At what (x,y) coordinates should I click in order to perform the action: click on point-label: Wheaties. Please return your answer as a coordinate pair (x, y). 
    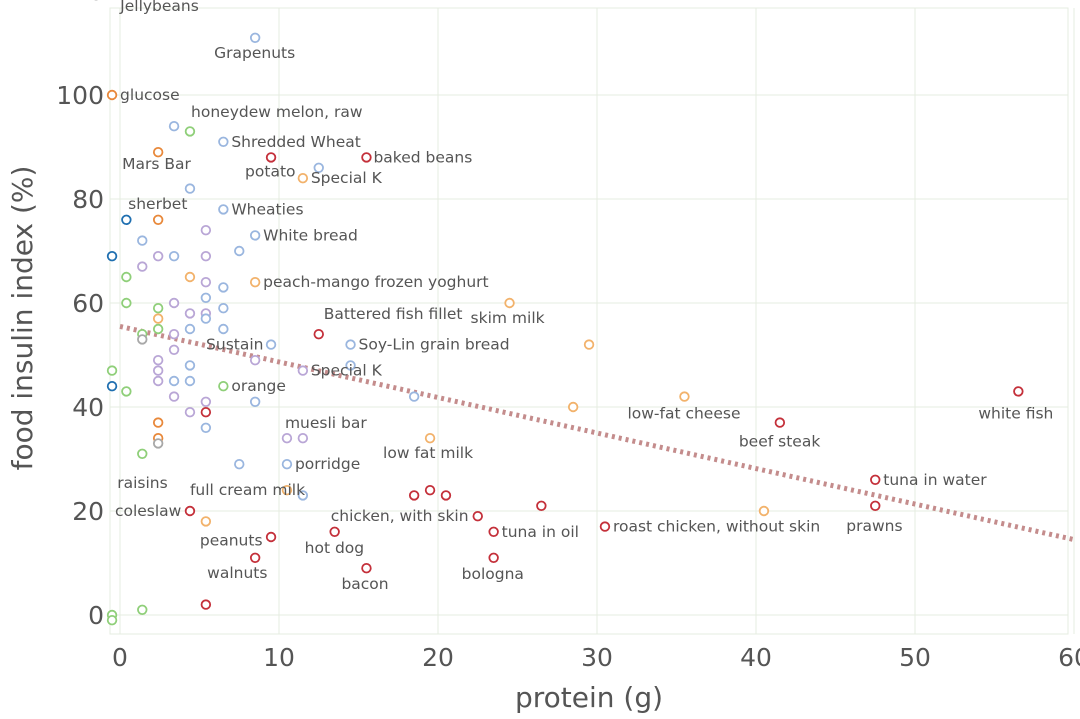
    Looking at the image, I should click on (267, 209).